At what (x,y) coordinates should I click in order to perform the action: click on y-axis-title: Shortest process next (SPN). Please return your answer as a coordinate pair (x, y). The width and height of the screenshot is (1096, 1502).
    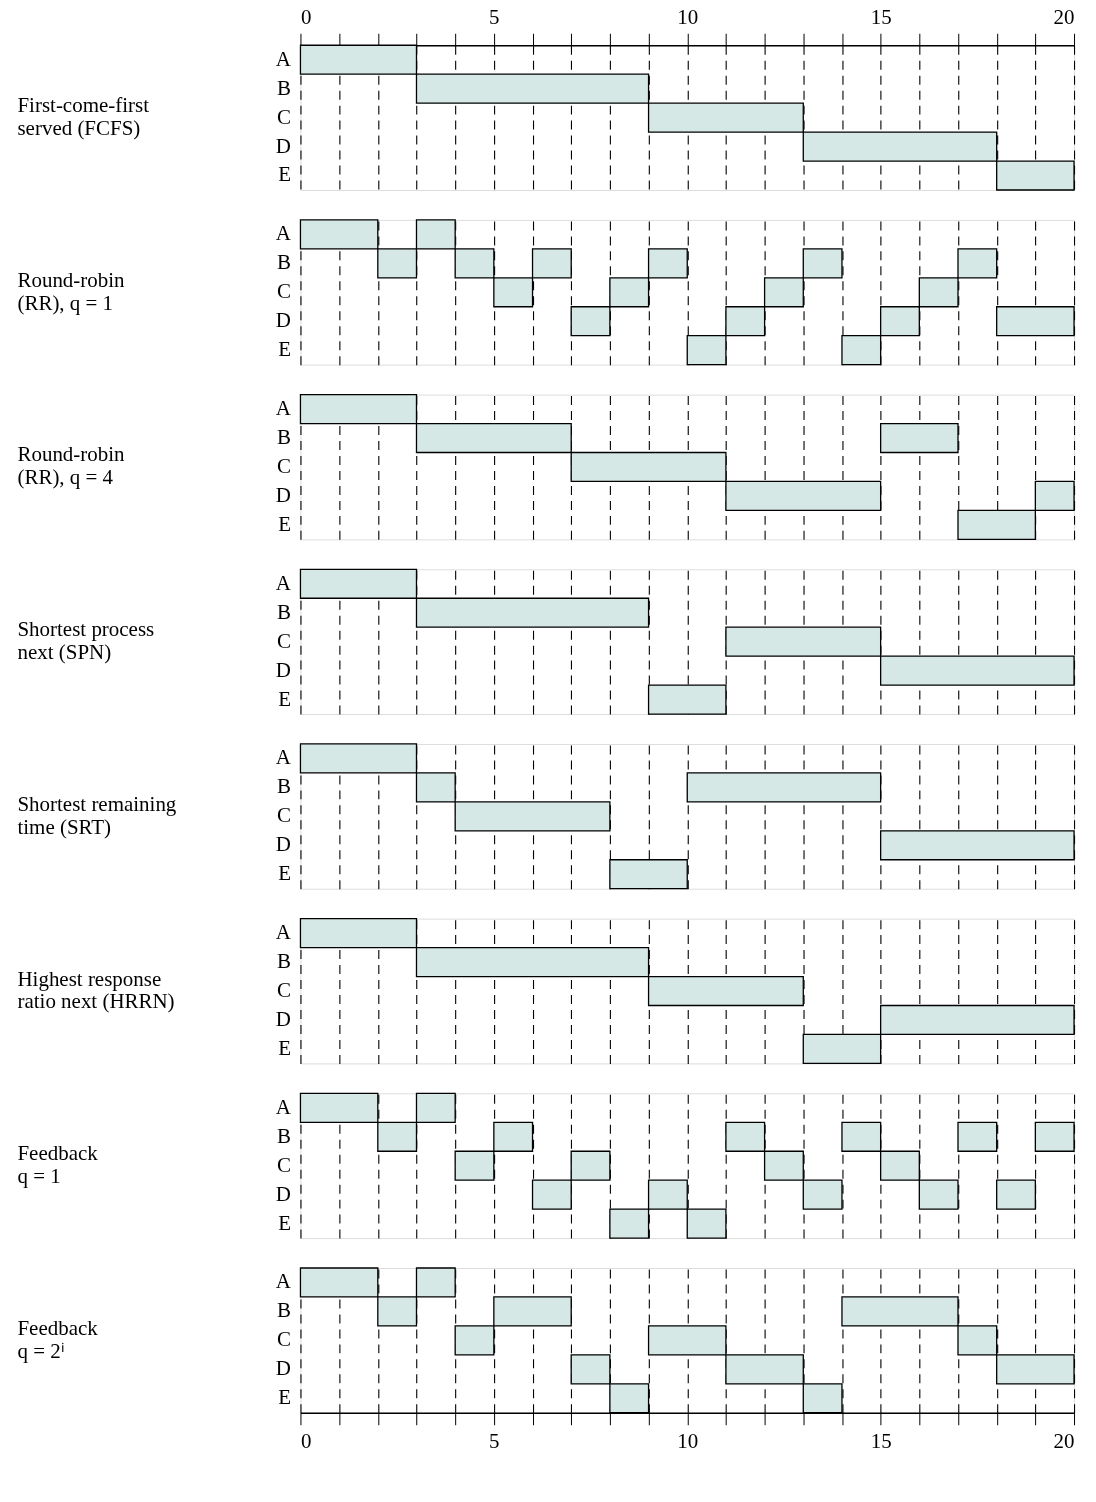
    Looking at the image, I should click on (86, 641).